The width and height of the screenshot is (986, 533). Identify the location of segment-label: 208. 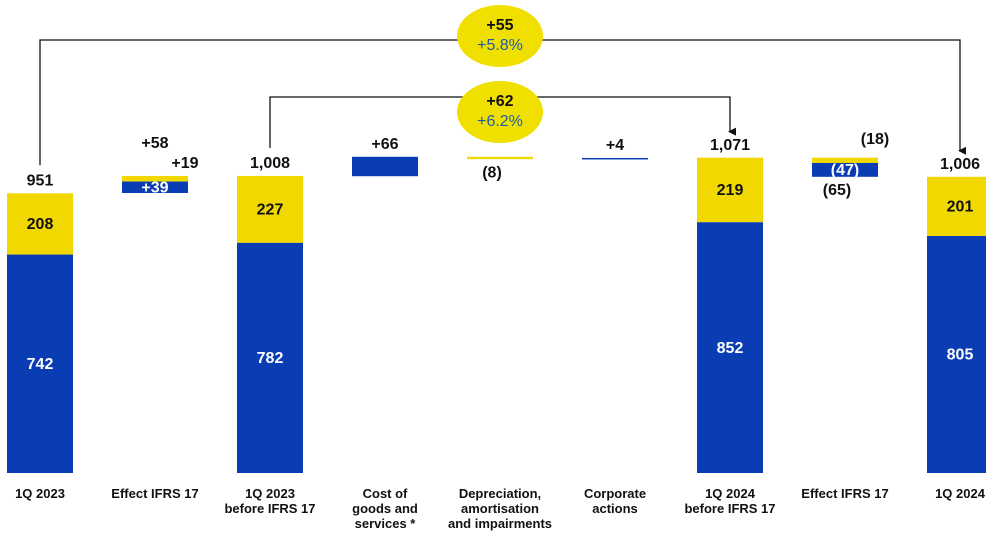
(40, 224).